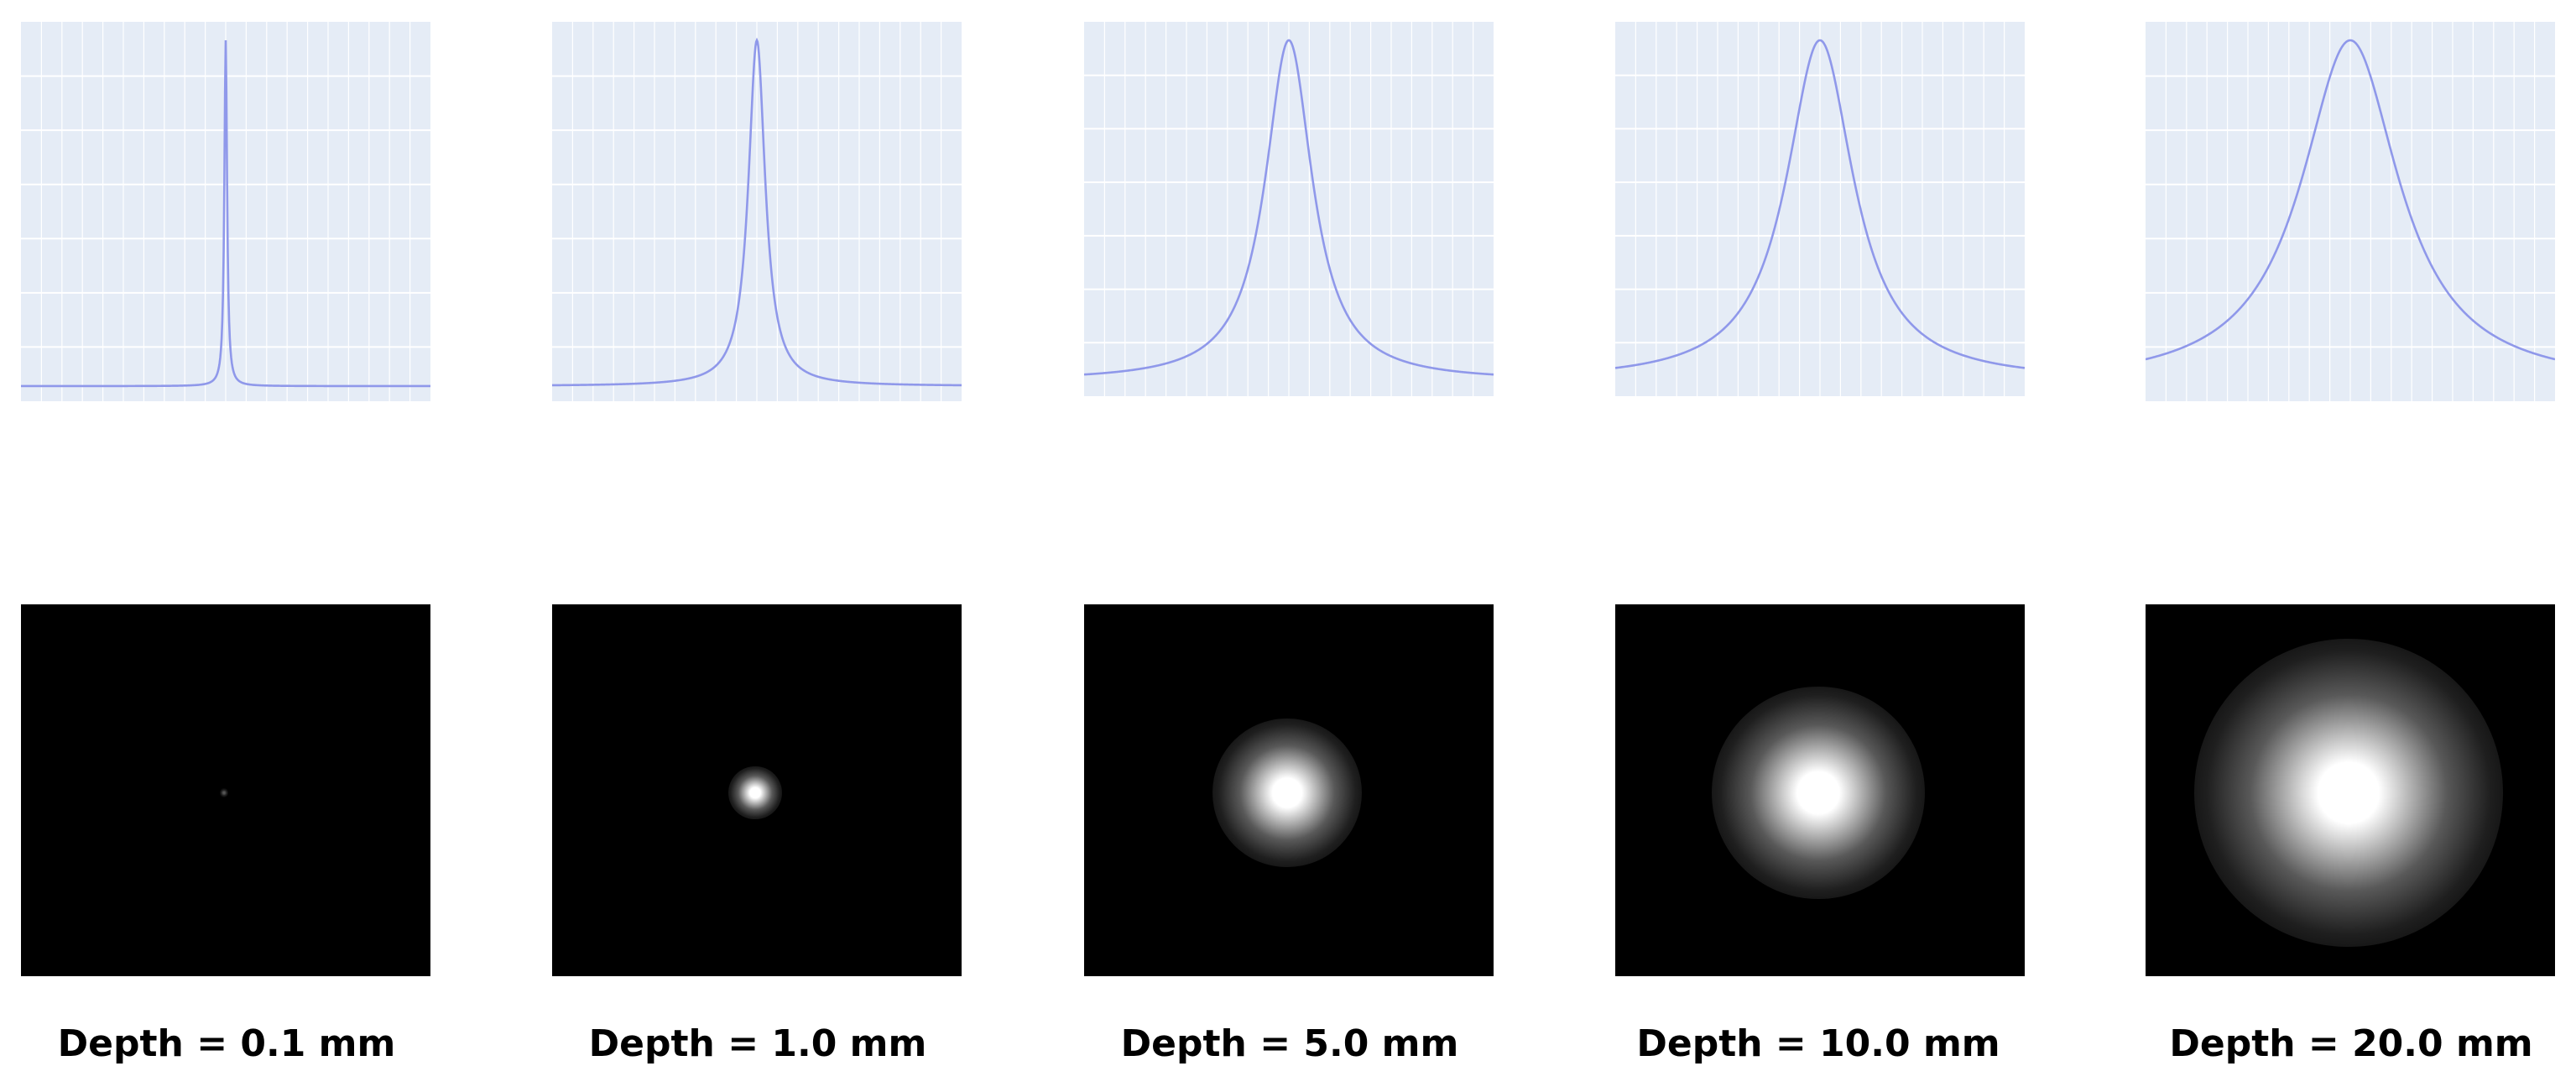 This screenshot has height=1087, width=2576. Describe the element at coordinates (2351, 1043) in the screenshot. I see `depth-caption: Depth = 20.0 mm` at that location.